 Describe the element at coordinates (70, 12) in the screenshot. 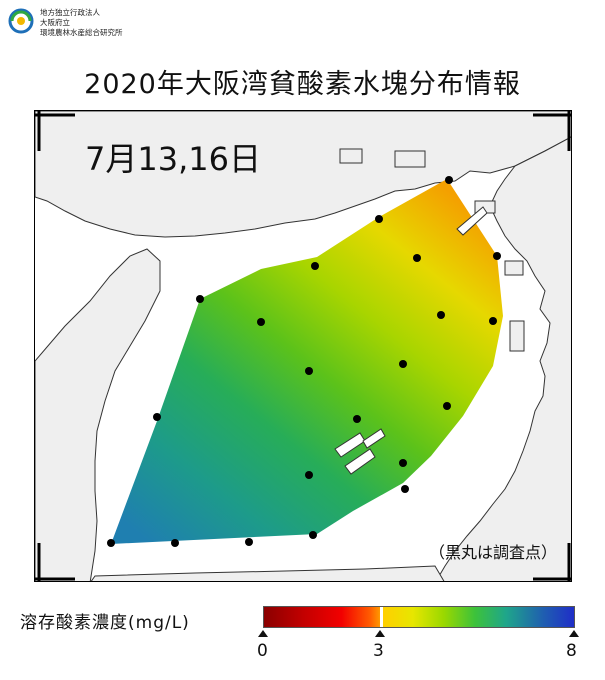

I see `org-line-1: 地方独立行政法人` at that location.